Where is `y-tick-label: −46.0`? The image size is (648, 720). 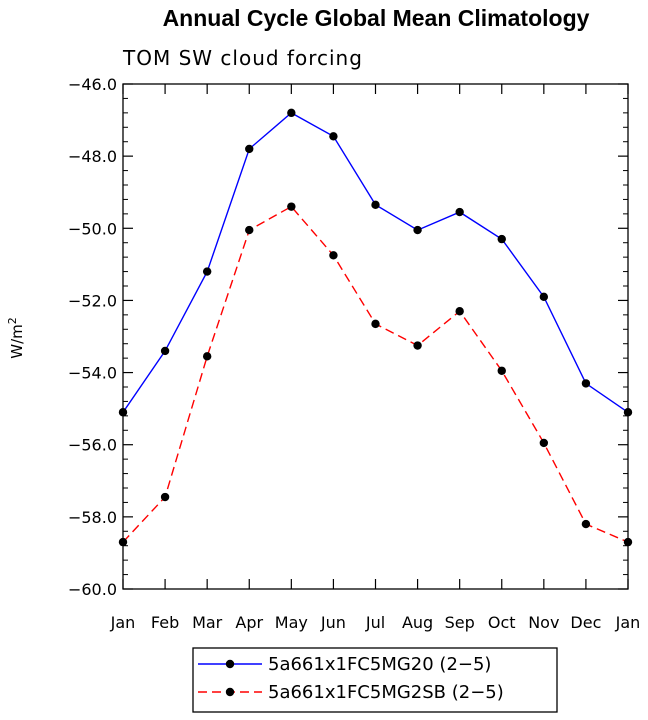 y-tick-label: −46.0 is located at coordinates (92, 84).